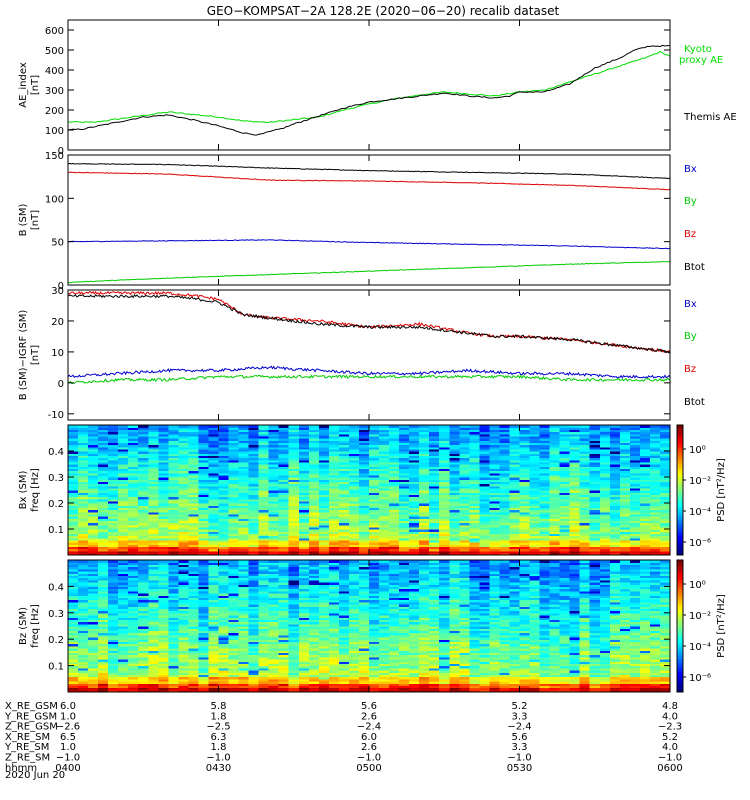 The width and height of the screenshot is (750, 800). What do you see at coordinates (680, 459) in the screenshot?
I see `colorbar-step` at bounding box center [680, 459].